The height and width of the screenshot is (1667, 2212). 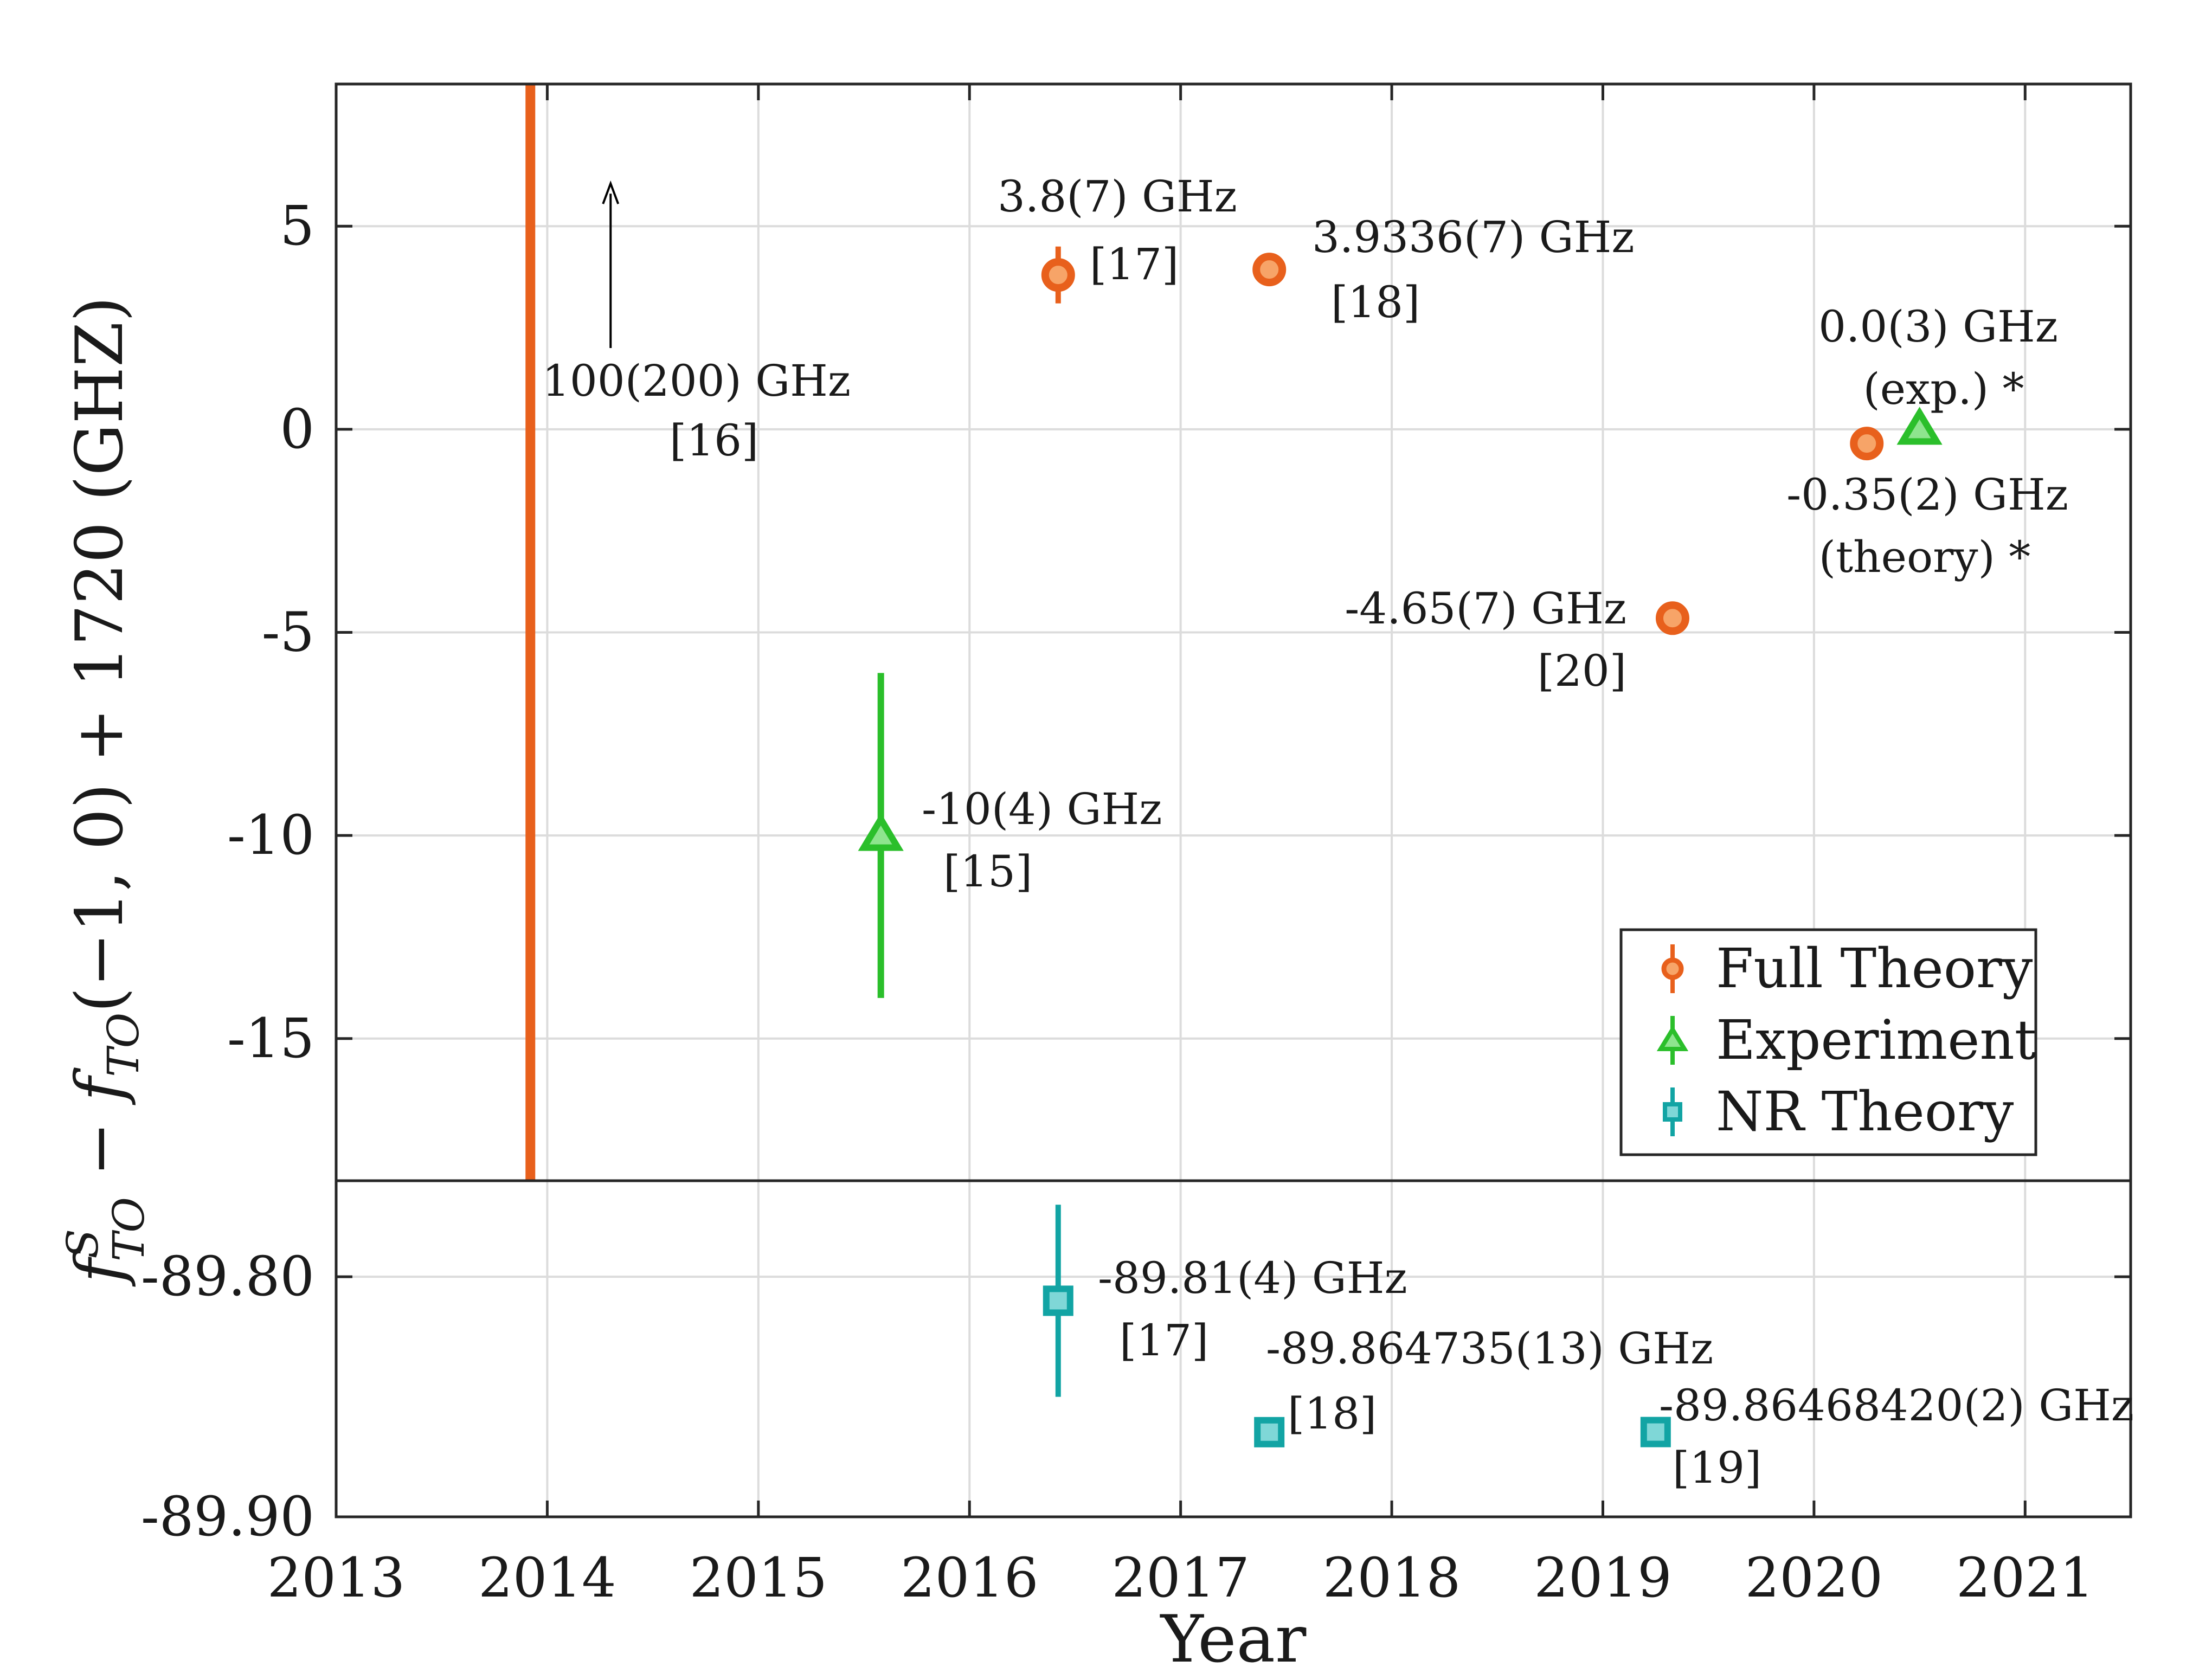 I want to click on y-tick-label: -10, so click(x=270, y=835).